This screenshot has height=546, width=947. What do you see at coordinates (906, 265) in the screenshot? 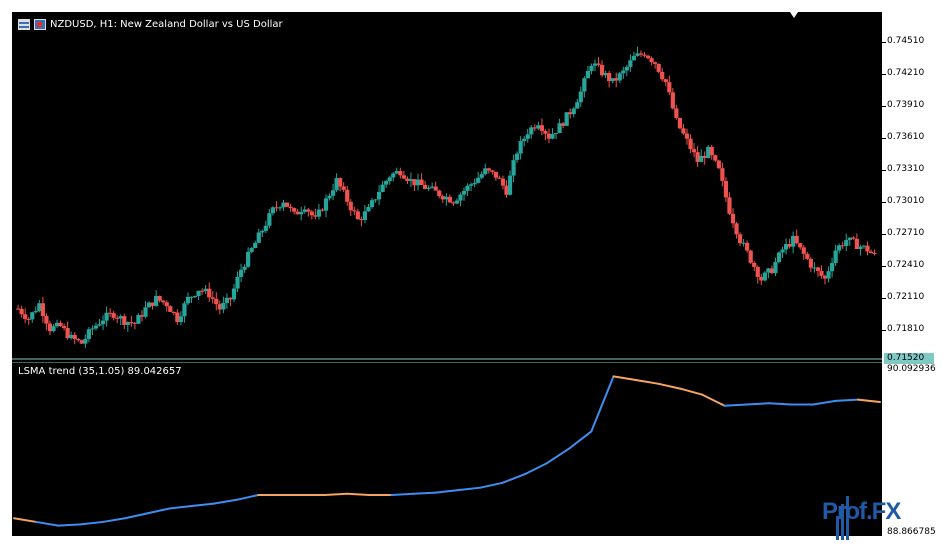
I see `price-tick-label: 0.72410` at bounding box center [906, 265].